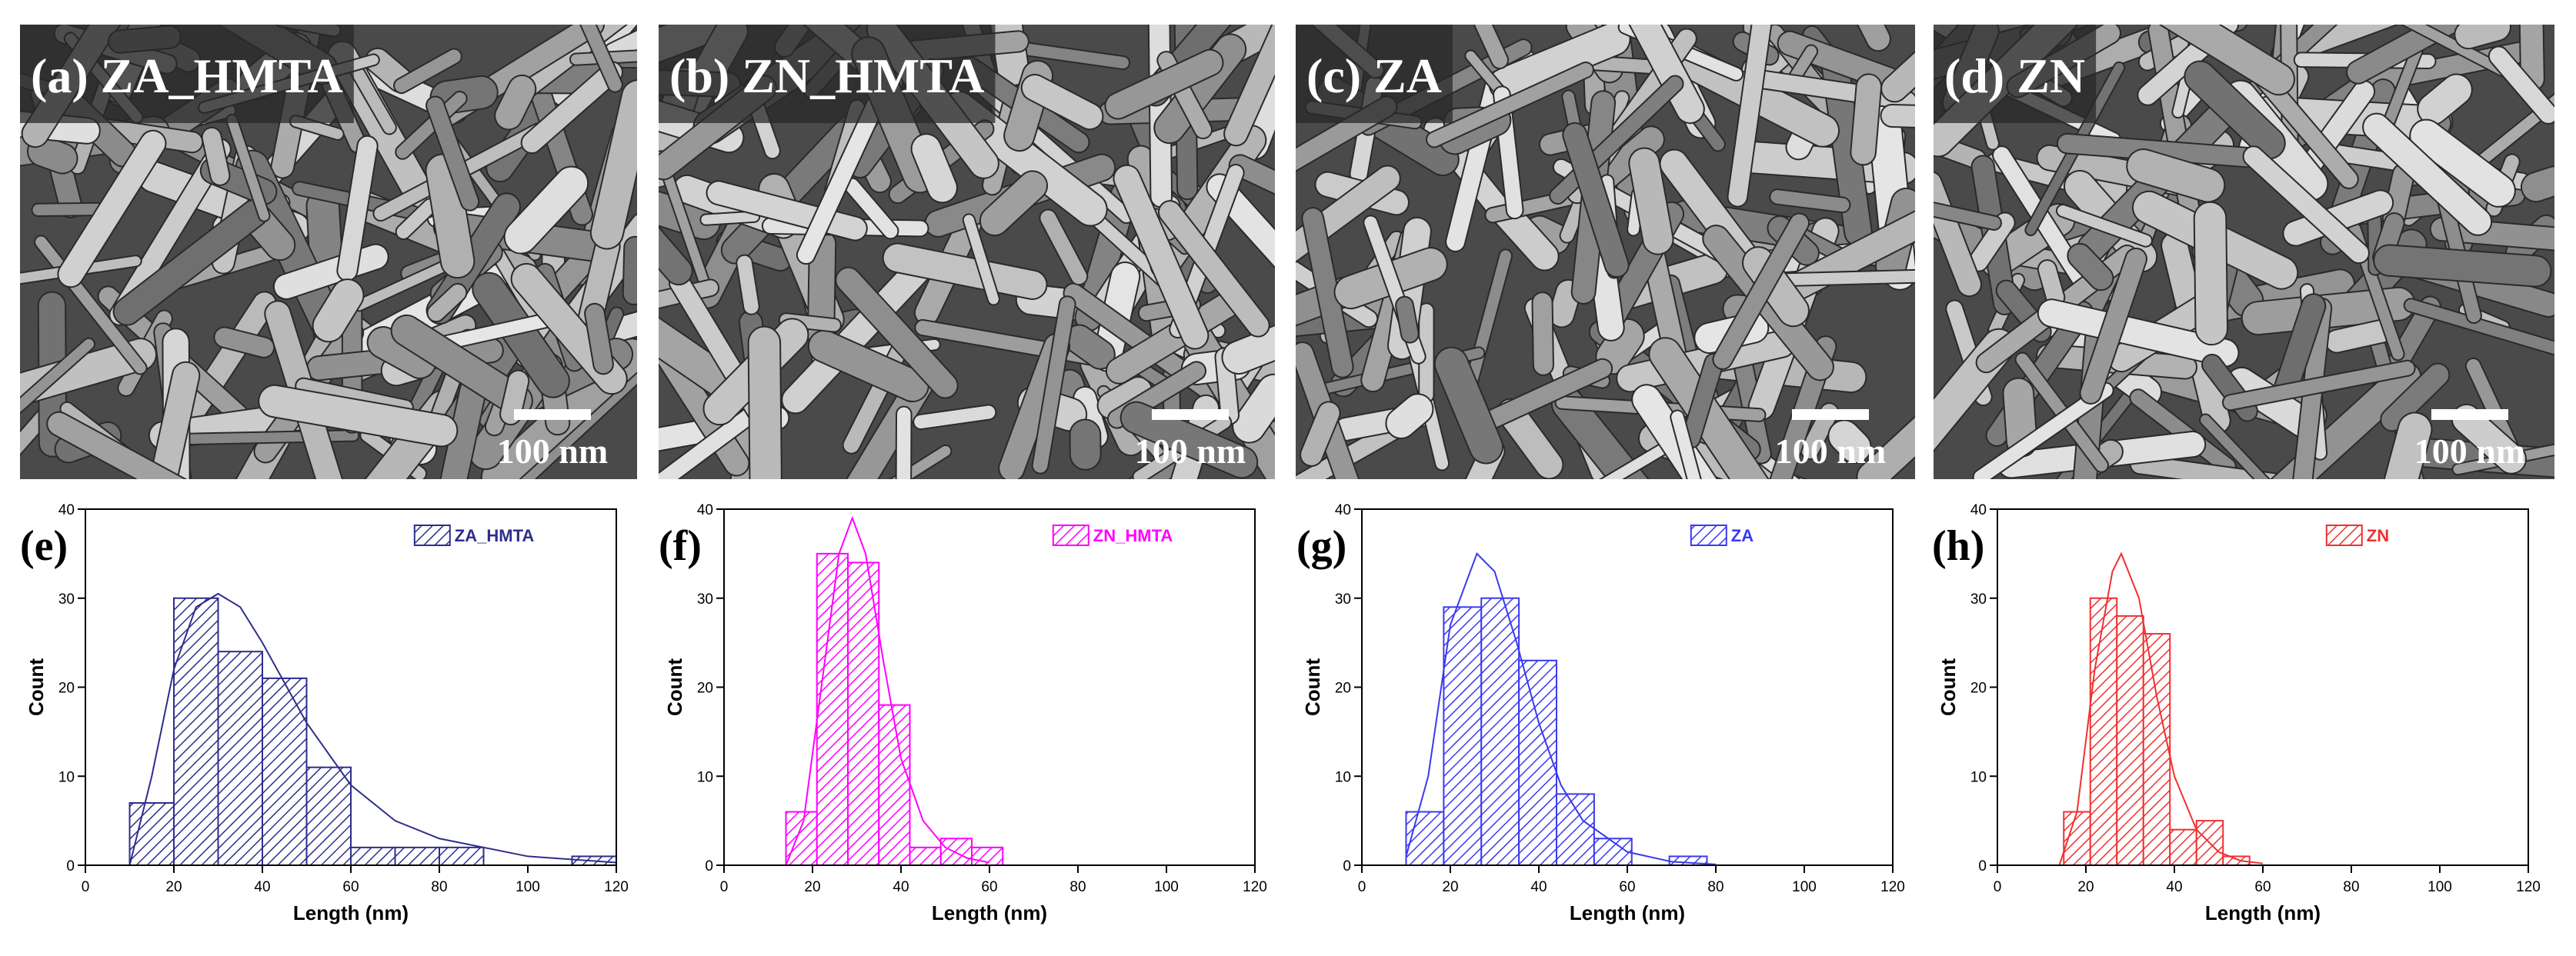  Describe the element at coordinates (1979, 599) in the screenshot. I see `y-tick-label: 30` at that location.